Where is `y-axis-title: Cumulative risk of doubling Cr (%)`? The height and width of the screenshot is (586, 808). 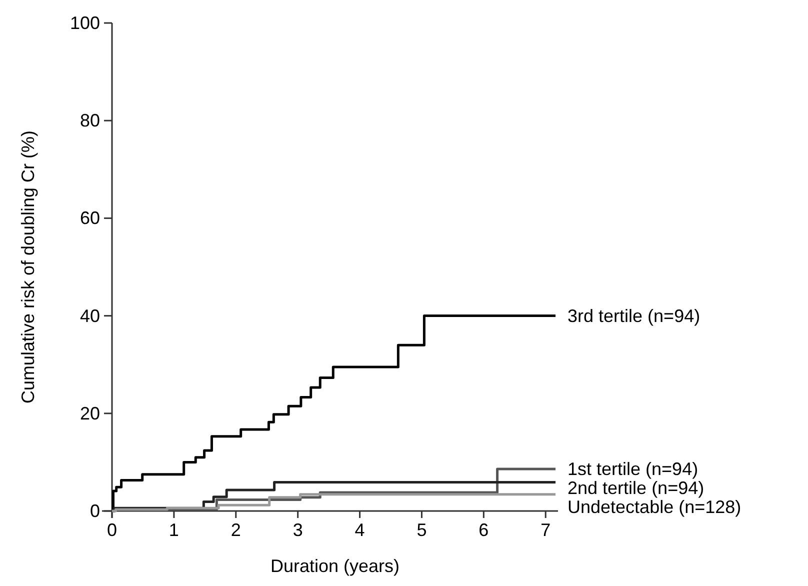 y-axis-title: Cumulative risk of doubling Cr (%) is located at coordinates (28, 267).